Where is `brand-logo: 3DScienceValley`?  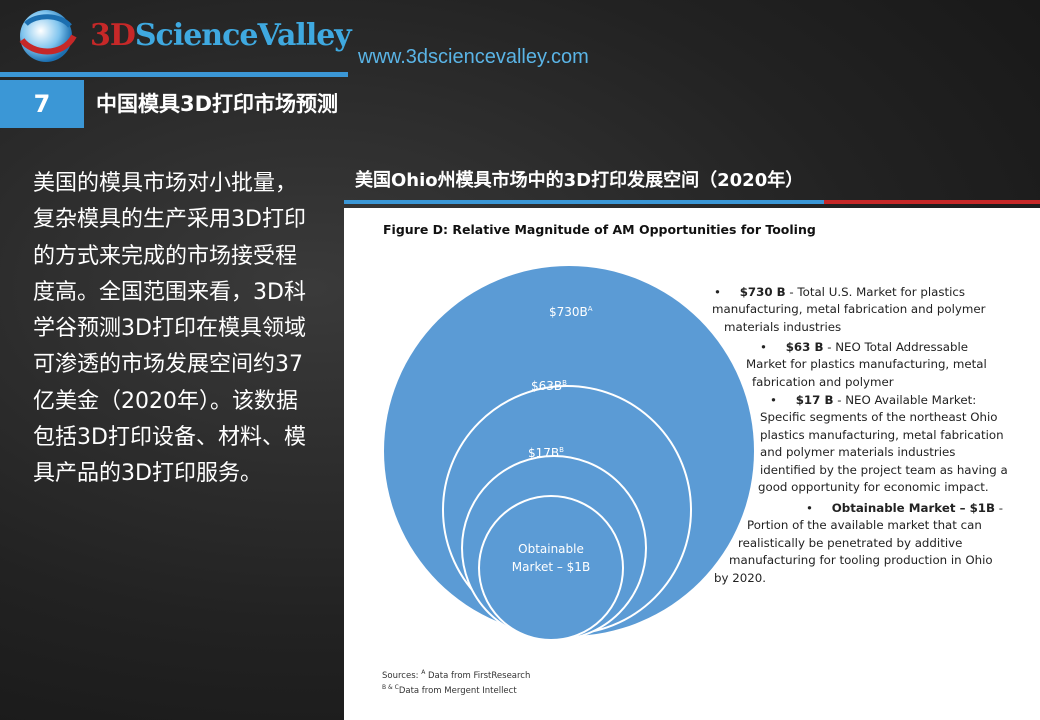 brand-logo: 3DScienceValley is located at coordinates (182, 36).